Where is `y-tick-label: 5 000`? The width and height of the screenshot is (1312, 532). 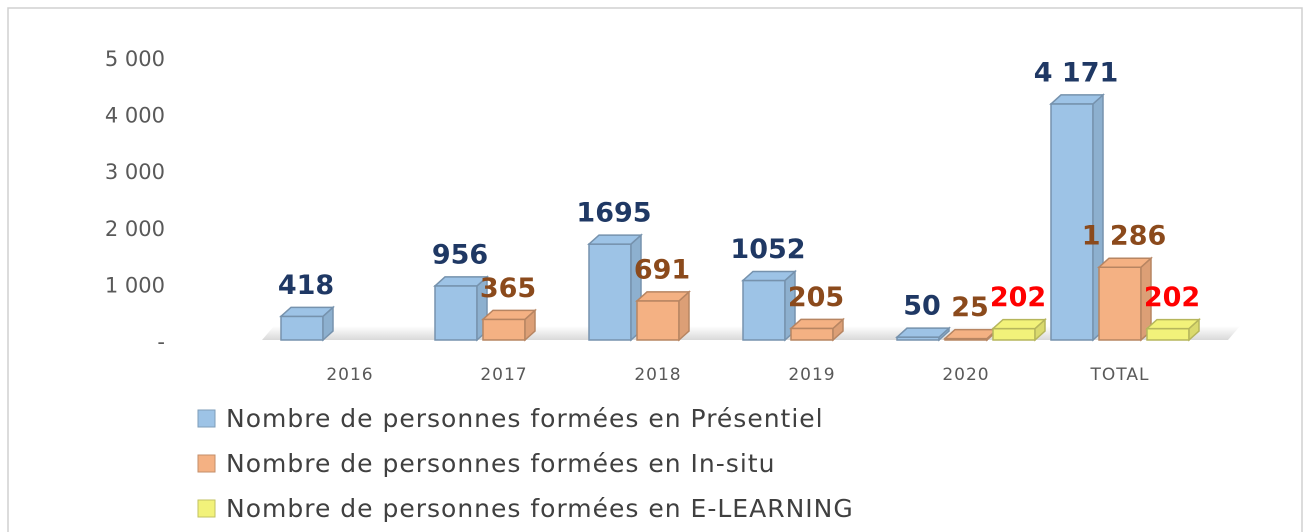 y-tick-label: 5 000 is located at coordinates (135, 59).